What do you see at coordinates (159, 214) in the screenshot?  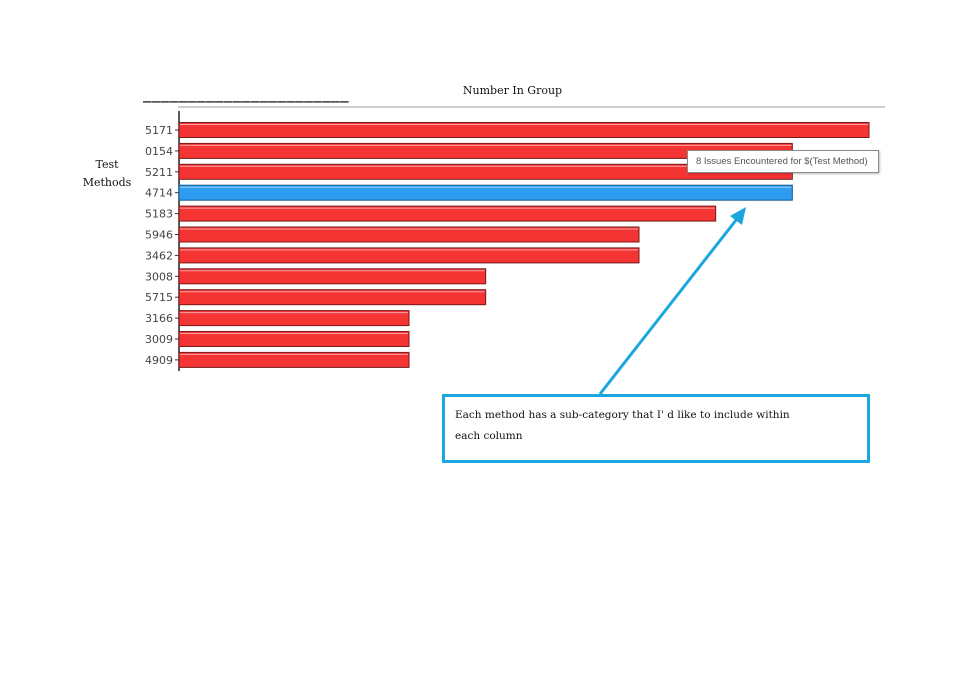 I see `tick-label-5183: 5183` at bounding box center [159, 214].